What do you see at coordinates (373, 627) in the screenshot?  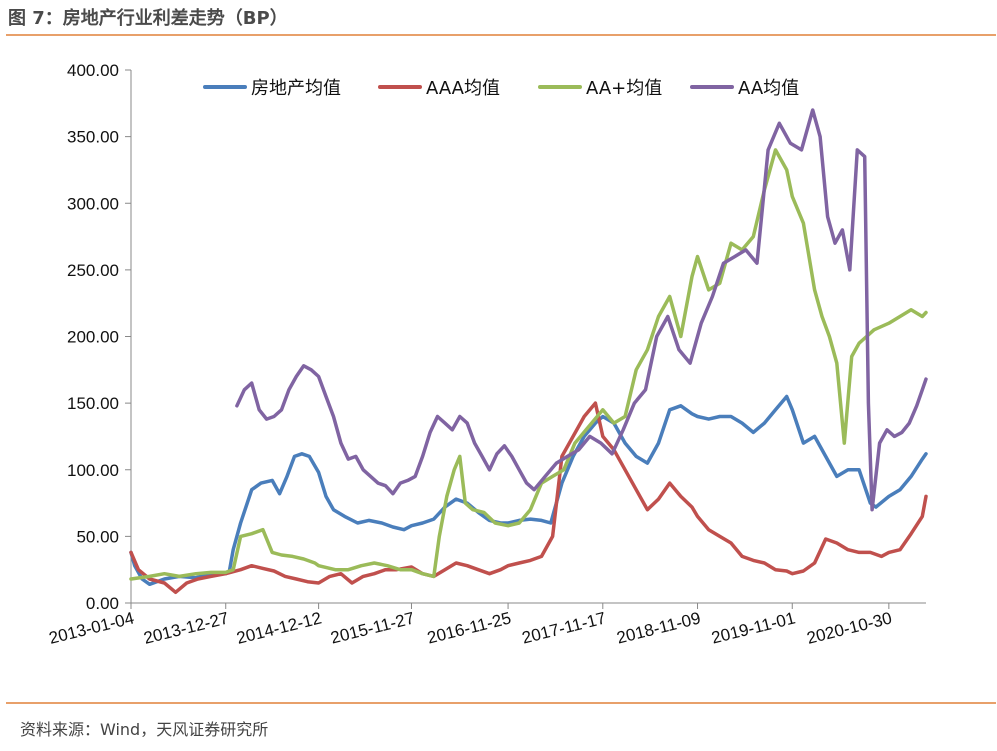 I see `x-tick-label: 2015-11-27` at bounding box center [373, 627].